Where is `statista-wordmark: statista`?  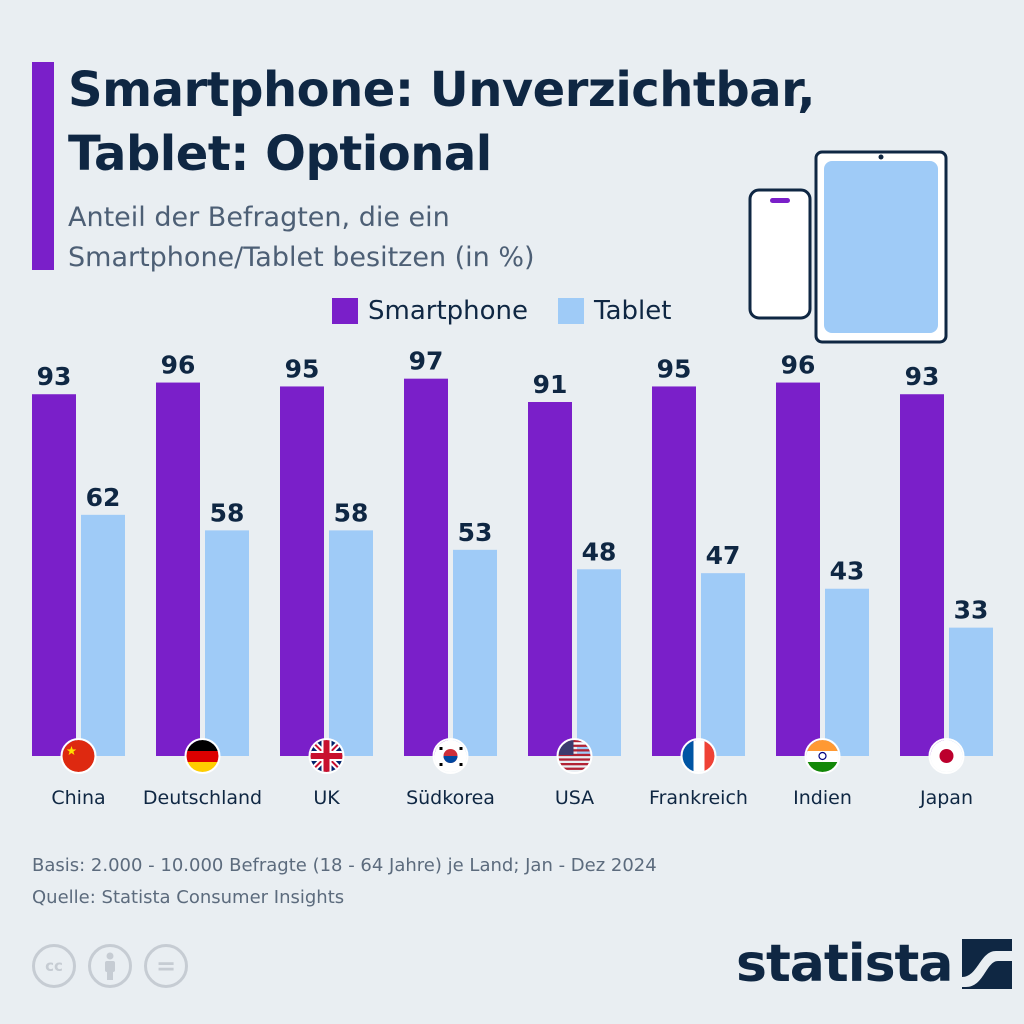 statista-wordmark: statista is located at coordinates (844, 964).